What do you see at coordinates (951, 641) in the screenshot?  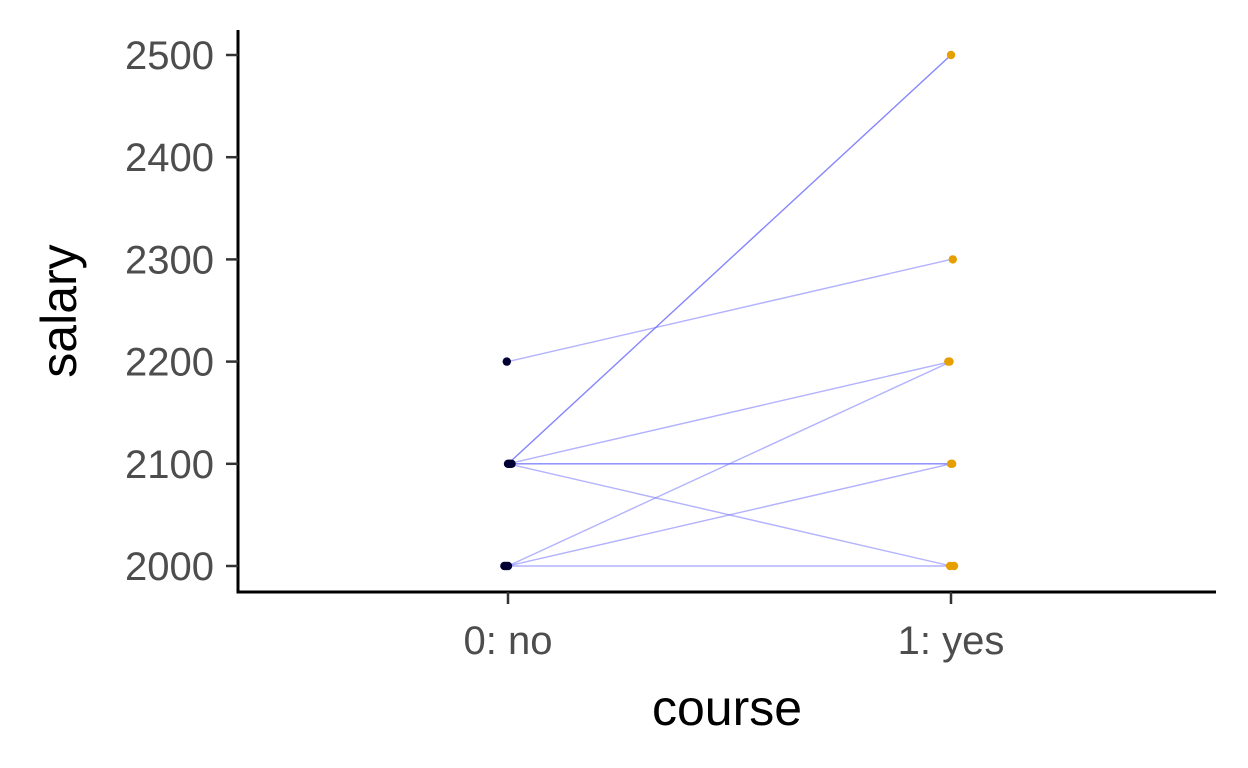 I see `x-tick-label: 1: yes` at bounding box center [951, 641].